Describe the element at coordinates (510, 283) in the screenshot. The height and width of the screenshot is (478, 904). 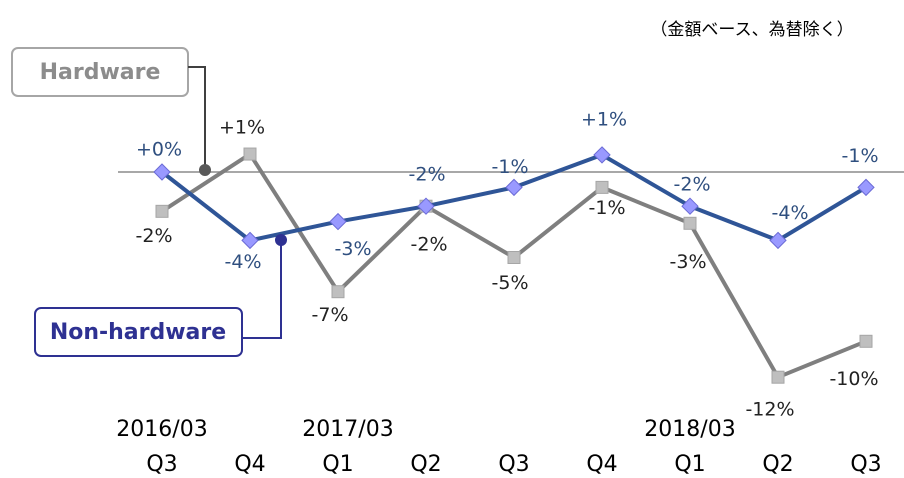
I see `data-label: -5%` at that location.